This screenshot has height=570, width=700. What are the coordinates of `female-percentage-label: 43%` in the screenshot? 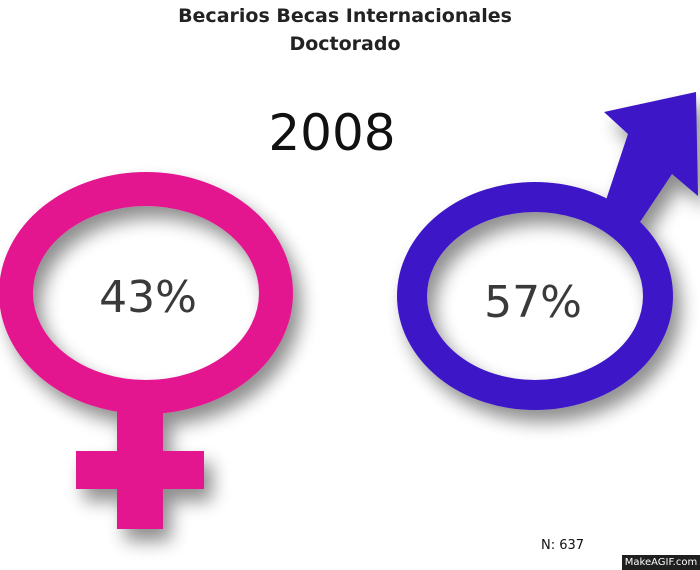 It's located at (148, 297).